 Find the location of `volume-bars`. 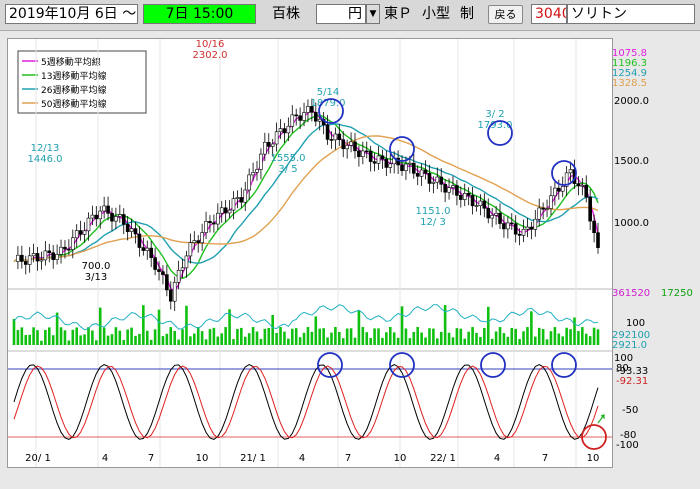

volume-bars is located at coordinates (306, 324).